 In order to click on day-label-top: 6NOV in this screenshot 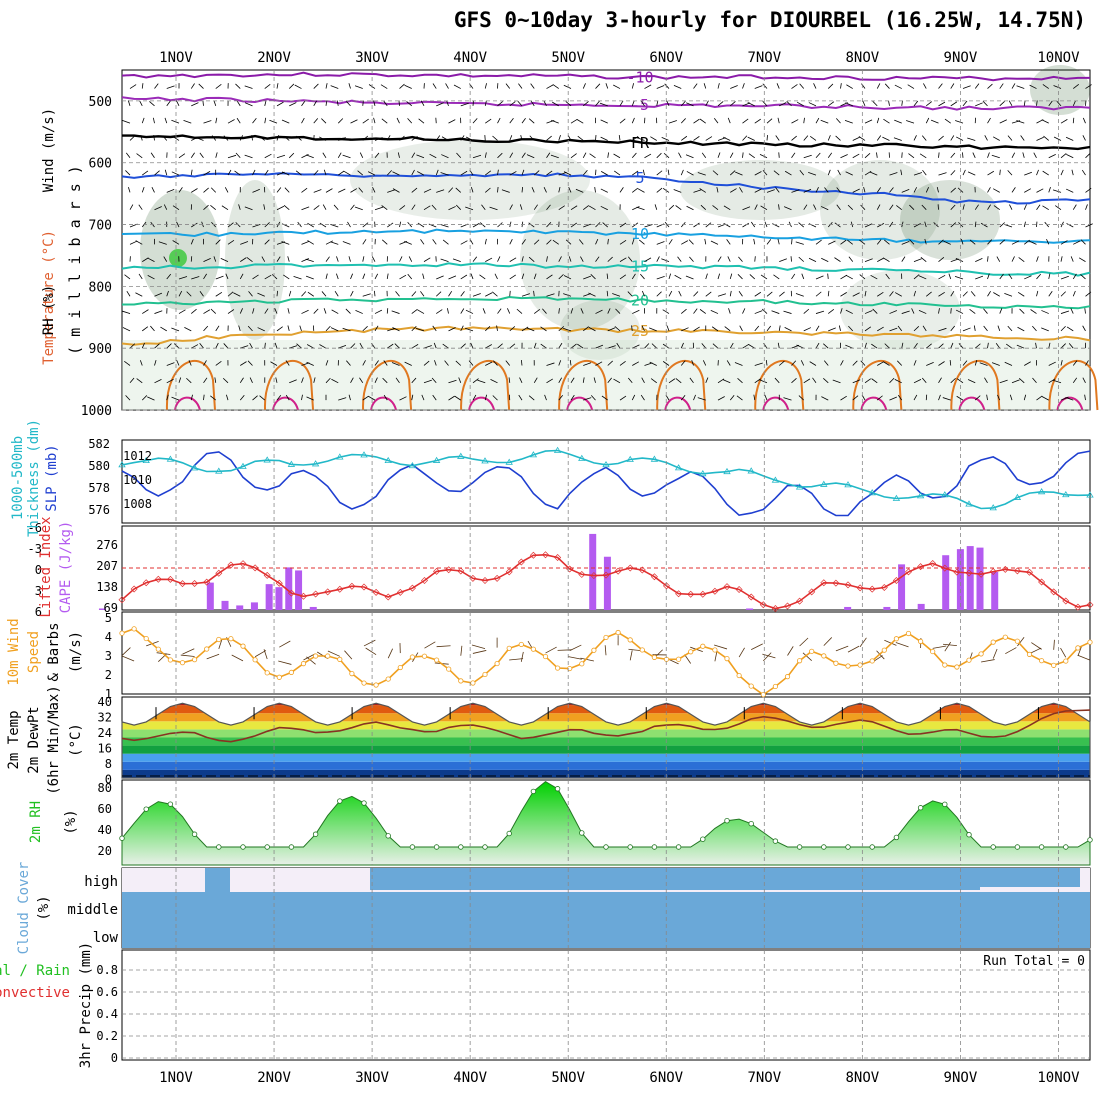, I will do `click(666, 58)`.